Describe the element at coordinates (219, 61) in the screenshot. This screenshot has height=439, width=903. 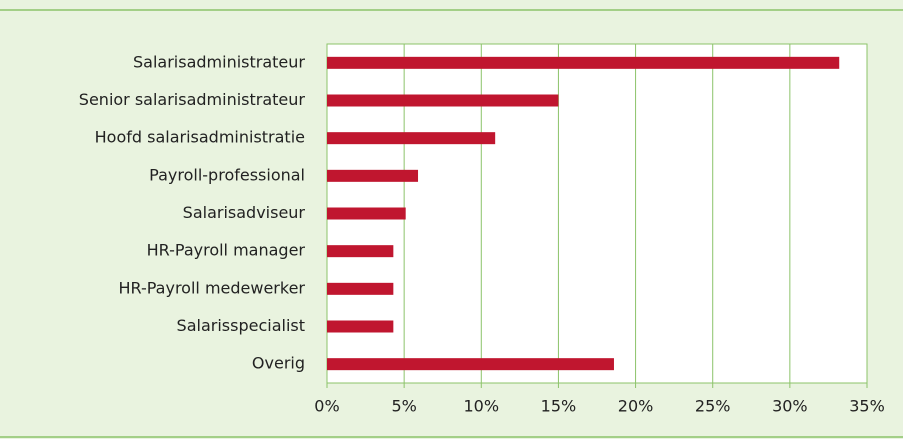
I see `y-tick-label: Salarisadministrateur` at that location.